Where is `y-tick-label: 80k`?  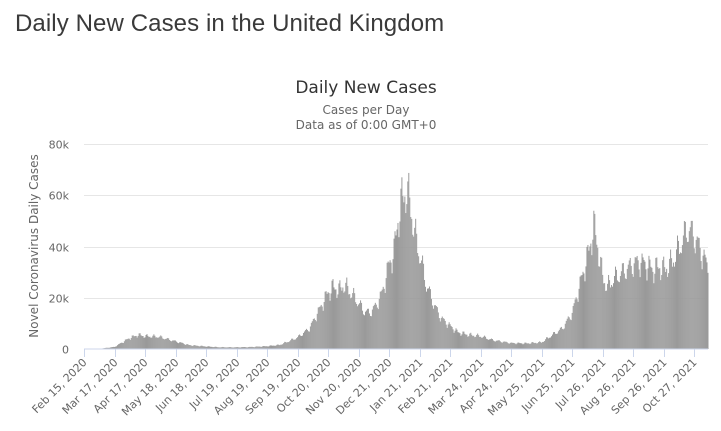
y-tick-label: 80k is located at coordinates (59, 145).